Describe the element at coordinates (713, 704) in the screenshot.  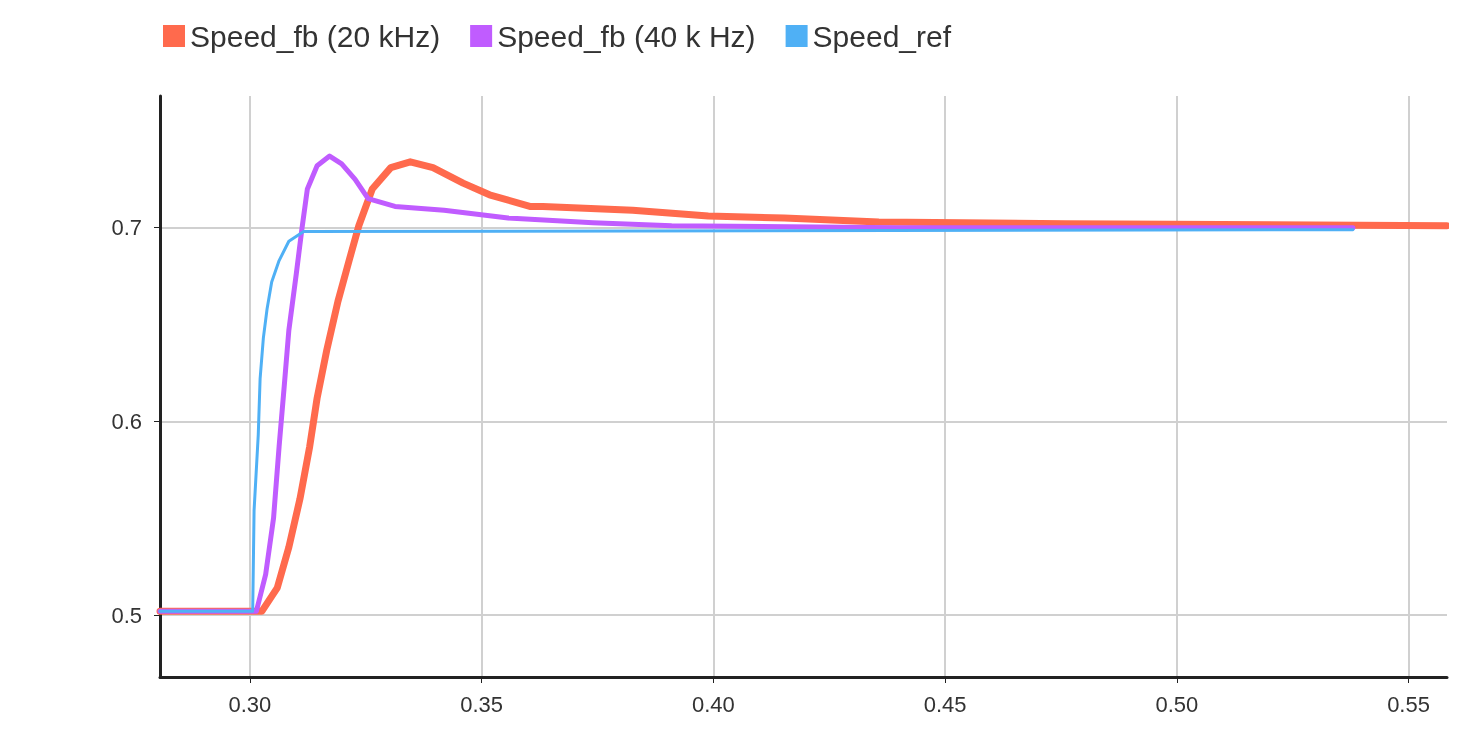
I see `x-tick-label: 0.40` at that location.